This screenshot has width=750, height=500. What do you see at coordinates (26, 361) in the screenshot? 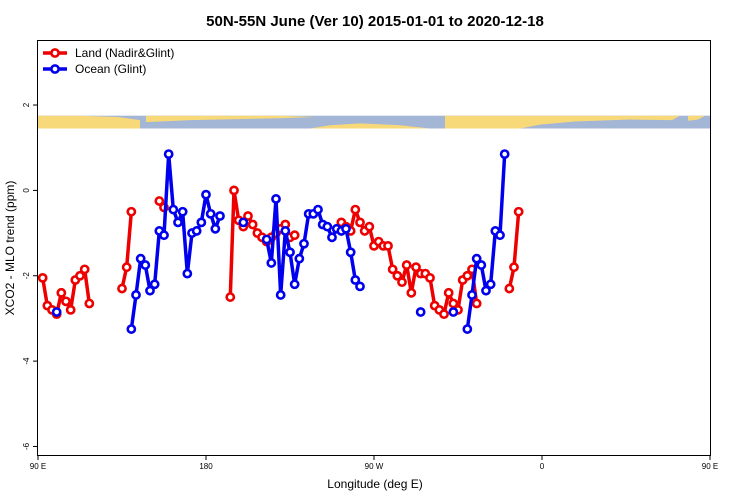
I see `y-tick-label: -4` at bounding box center [26, 361].